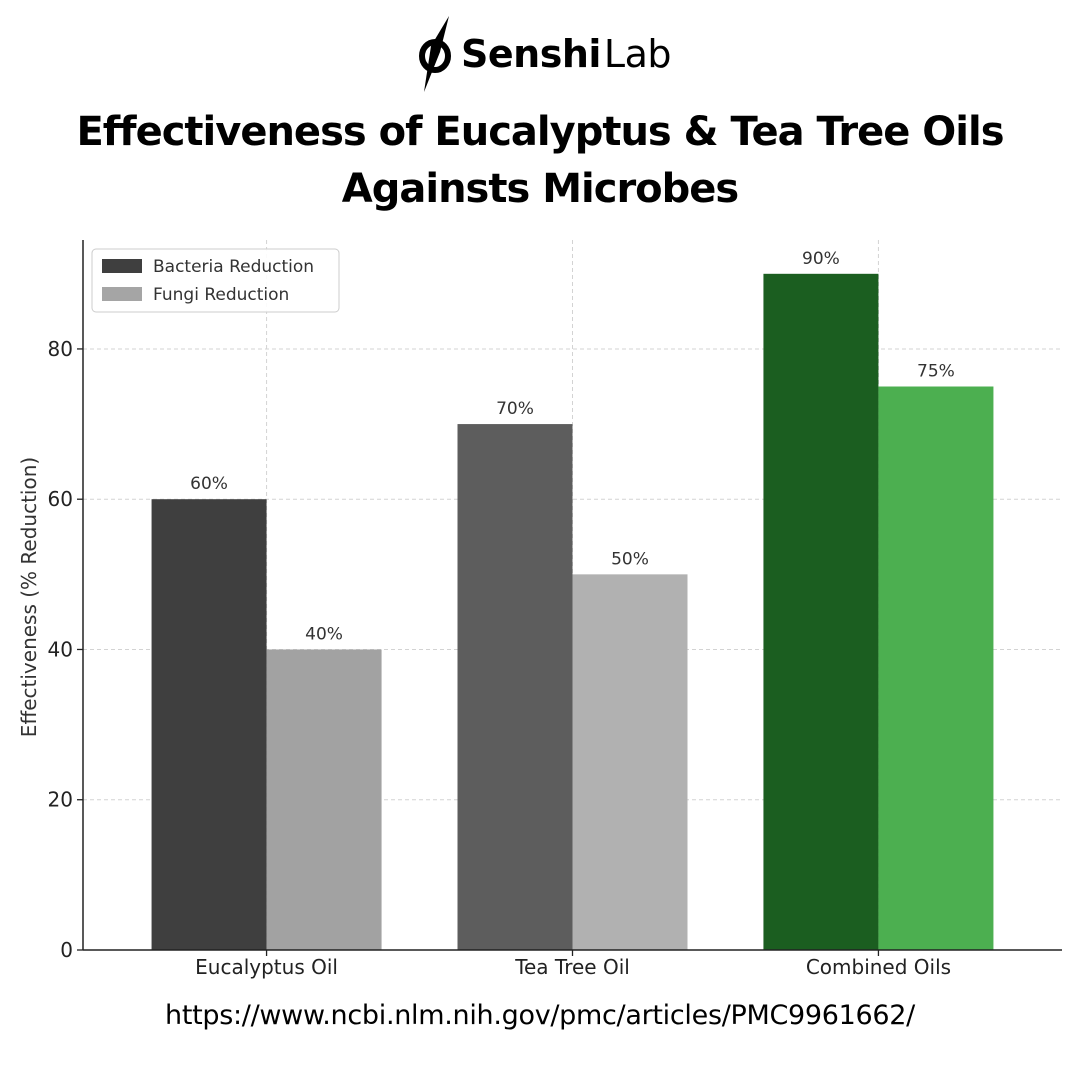  I want to click on brand-name-light: Lab, so click(637, 54).